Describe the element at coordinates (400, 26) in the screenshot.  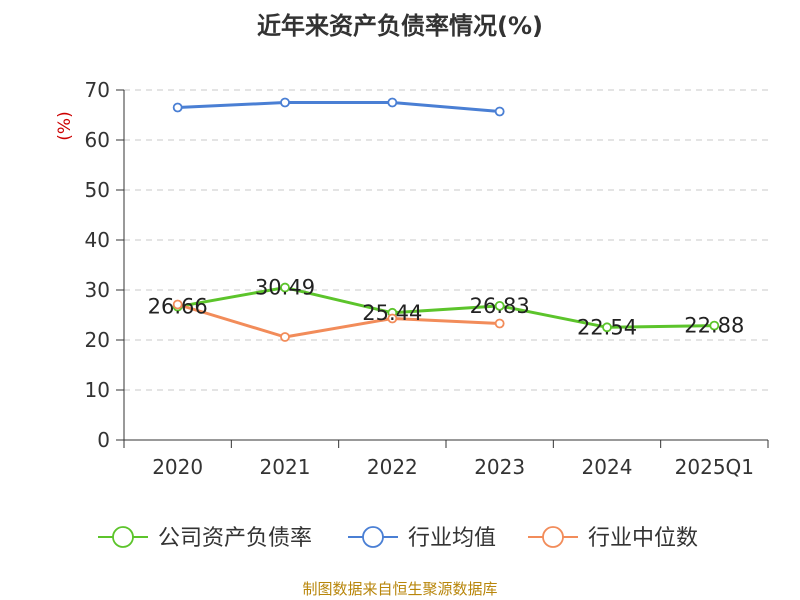
I see `chart-title: 近年来资产负债率情况(%)` at that location.